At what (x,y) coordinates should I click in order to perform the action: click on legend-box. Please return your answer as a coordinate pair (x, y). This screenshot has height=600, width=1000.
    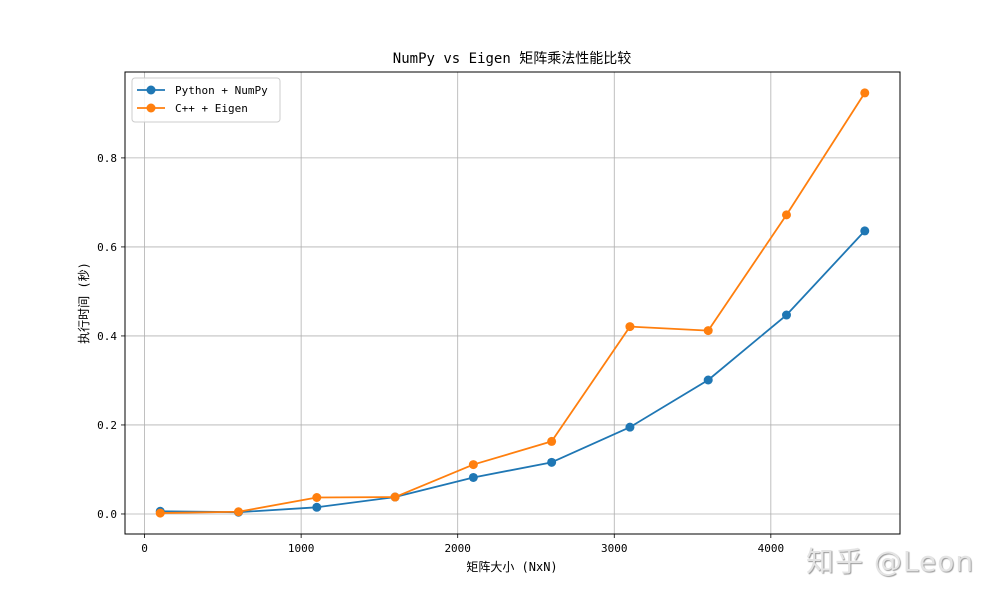
    Looking at the image, I should click on (206, 100).